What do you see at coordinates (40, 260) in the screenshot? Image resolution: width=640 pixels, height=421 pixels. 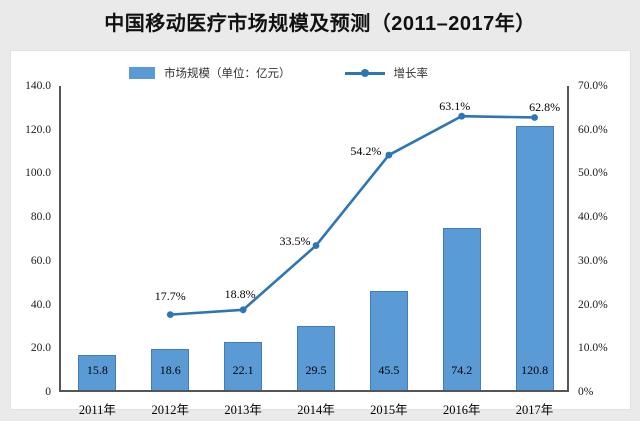 I see `left-axis-tick-label: 60.0` at bounding box center [40, 260].